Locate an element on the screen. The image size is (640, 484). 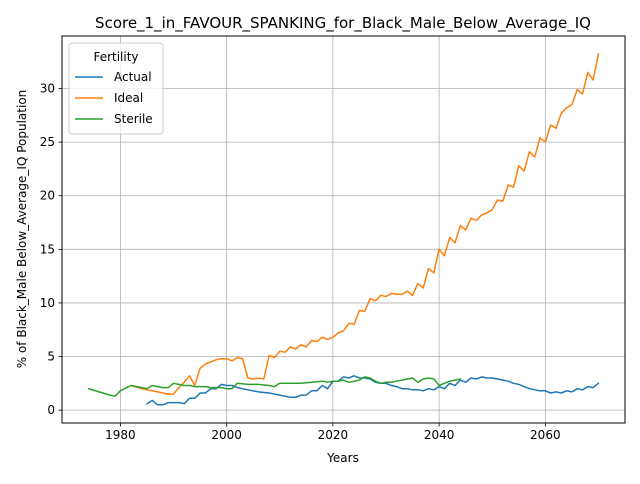
y-tick-label: 20 is located at coordinates (47, 196).